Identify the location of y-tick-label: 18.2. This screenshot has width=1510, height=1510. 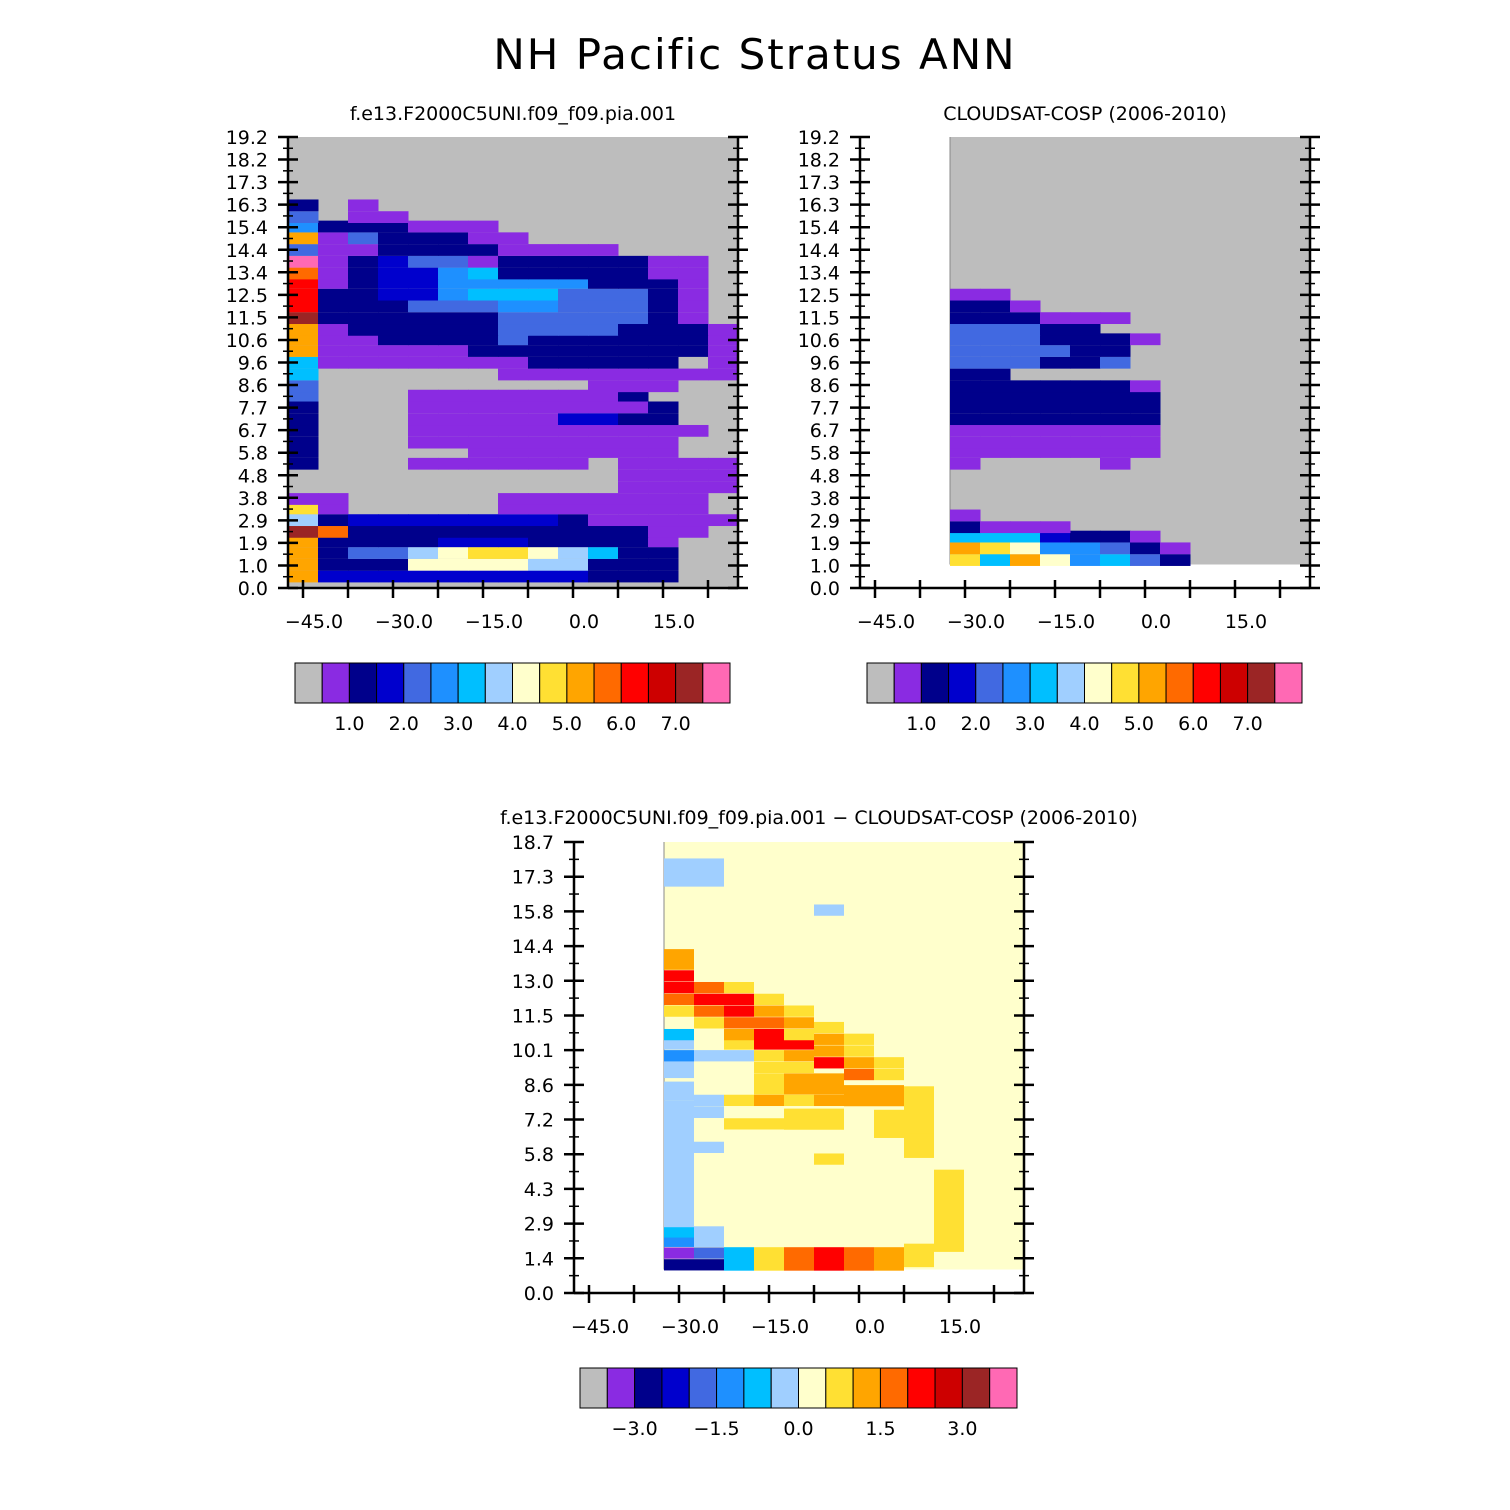
(819, 161).